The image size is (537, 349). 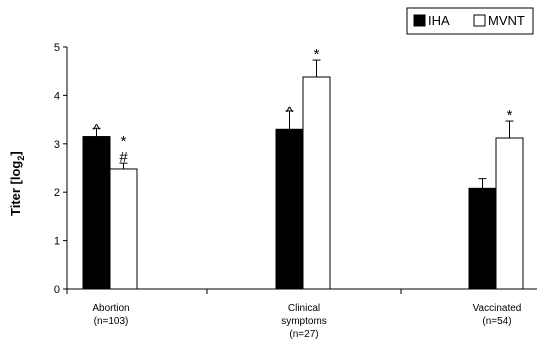 I want to click on legend-label: MVNT, so click(x=506, y=20).